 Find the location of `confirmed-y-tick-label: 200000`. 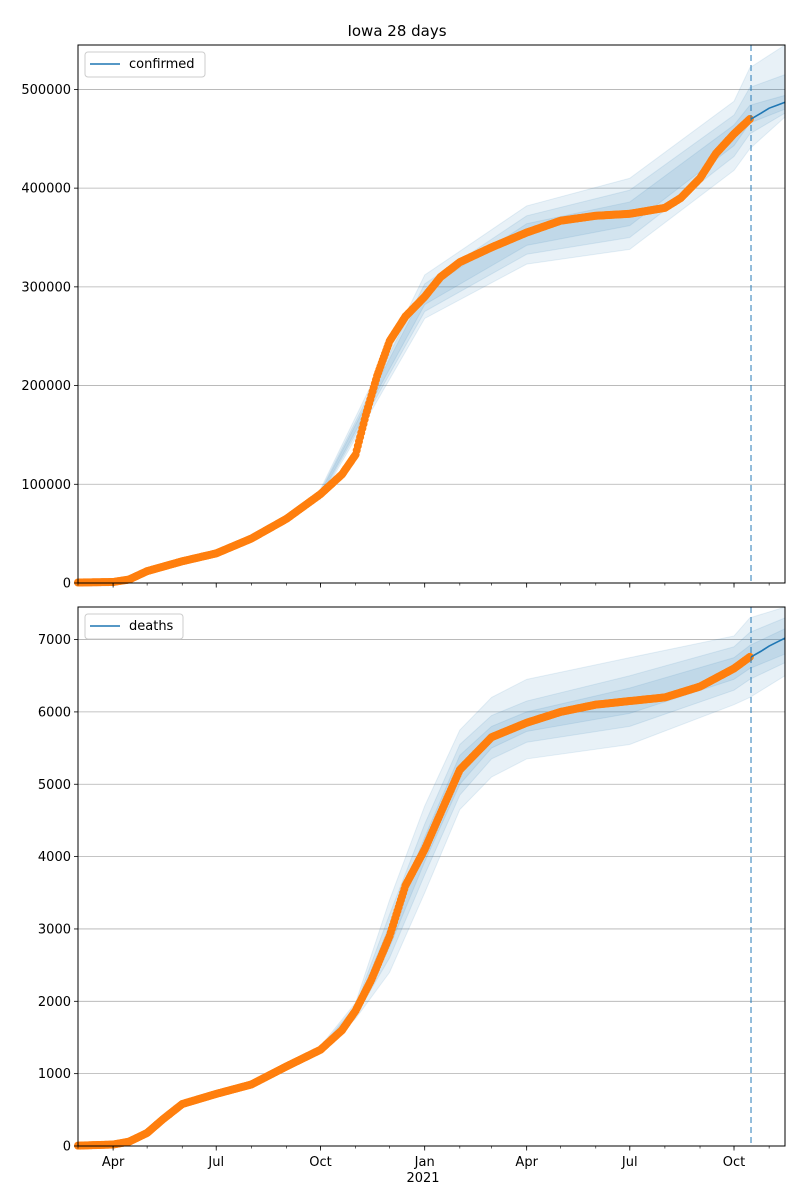

confirmed-y-tick-label: 200000 is located at coordinates (46, 386).